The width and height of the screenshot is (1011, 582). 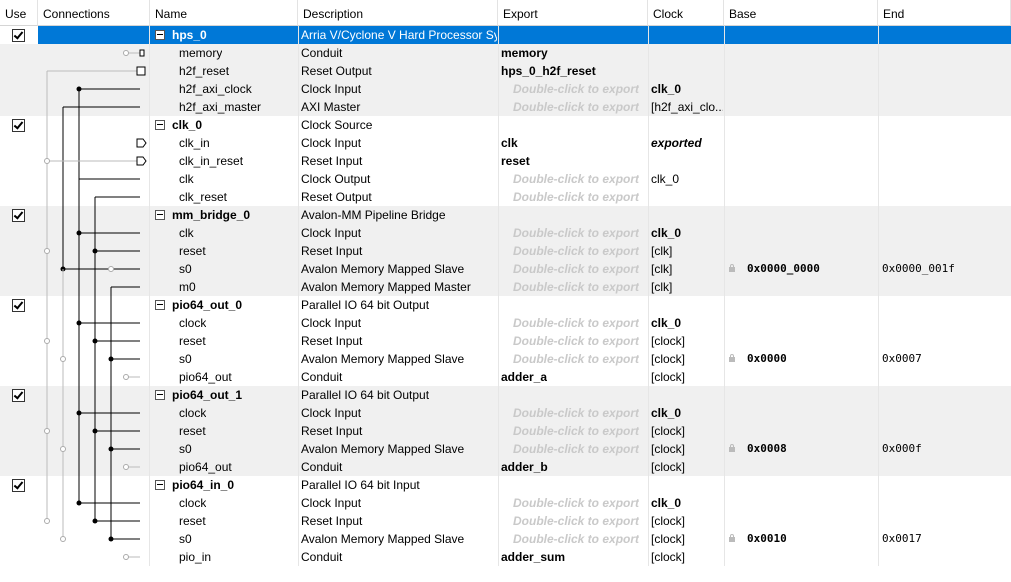 I want to click on clock: clk_0, so click(x=666, y=323).